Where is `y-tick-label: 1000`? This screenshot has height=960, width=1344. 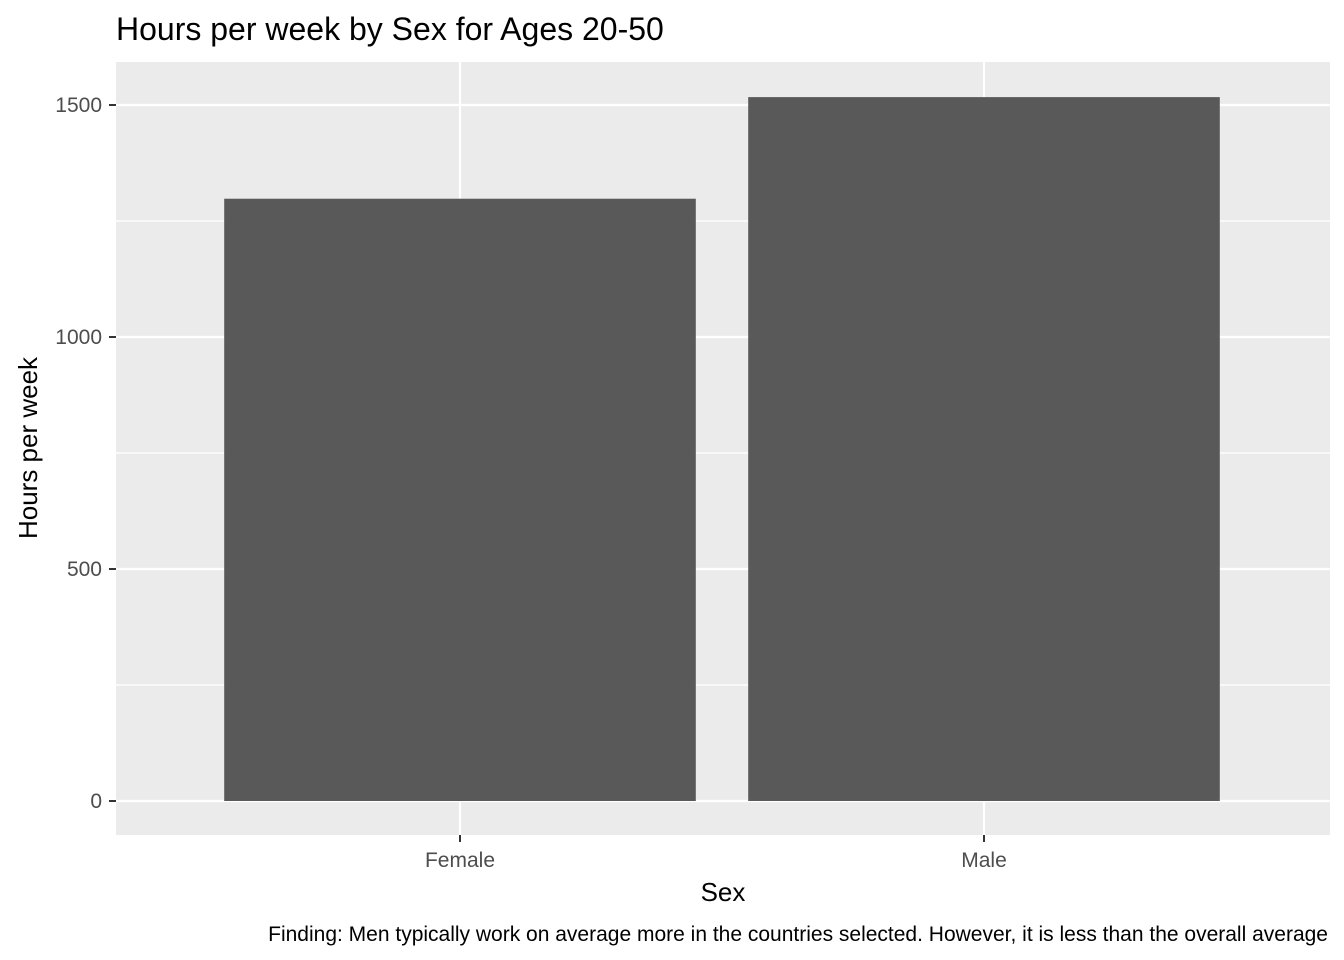 y-tick-label: 1000 is located at coordinates (78, 337).